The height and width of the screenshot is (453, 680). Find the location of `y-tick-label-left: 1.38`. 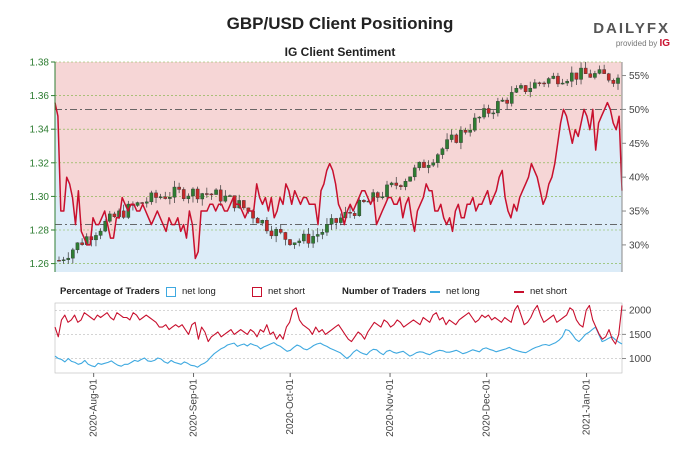

y-tick-label-left: 1.38 is located at coordinates (40, 63).